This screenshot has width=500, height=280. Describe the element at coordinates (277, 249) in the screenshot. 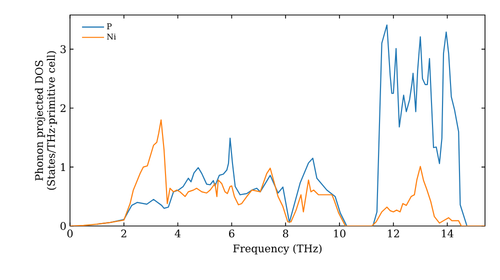

I see `x-axis-title: Frequency (THz)` at that location.